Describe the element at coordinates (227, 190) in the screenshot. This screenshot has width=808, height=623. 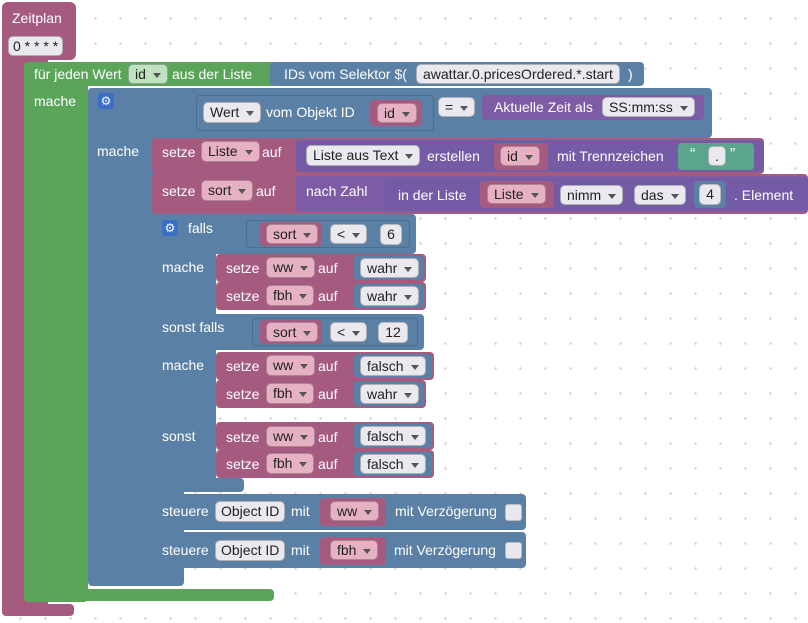
I see `set-sort-var-dropdown: sort` at that location.